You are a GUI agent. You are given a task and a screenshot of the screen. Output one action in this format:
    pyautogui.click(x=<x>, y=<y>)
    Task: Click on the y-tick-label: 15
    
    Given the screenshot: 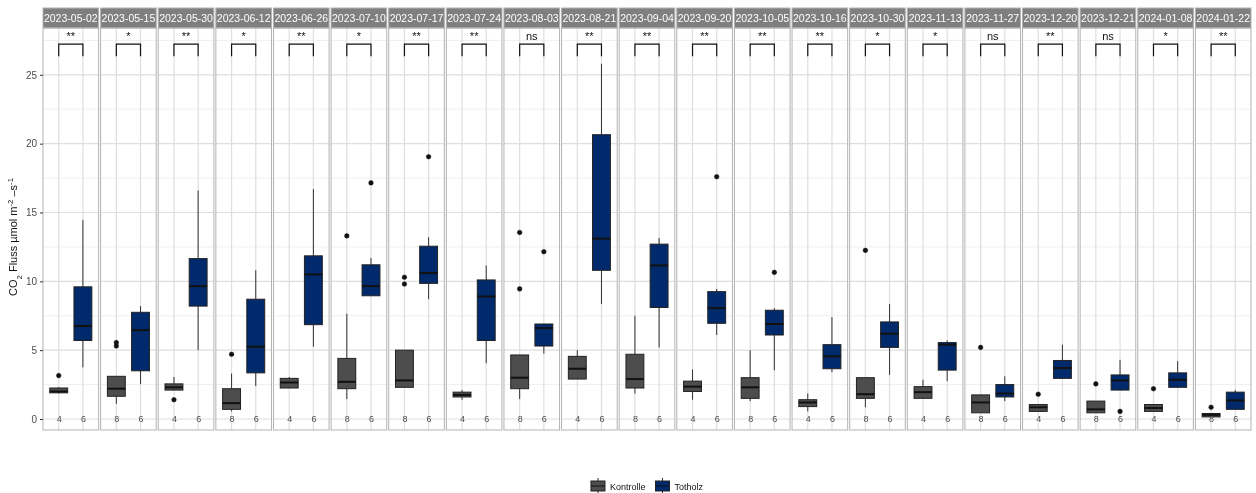 What is the action you would take?
    pyautogui.click(x=31, y=213)
    